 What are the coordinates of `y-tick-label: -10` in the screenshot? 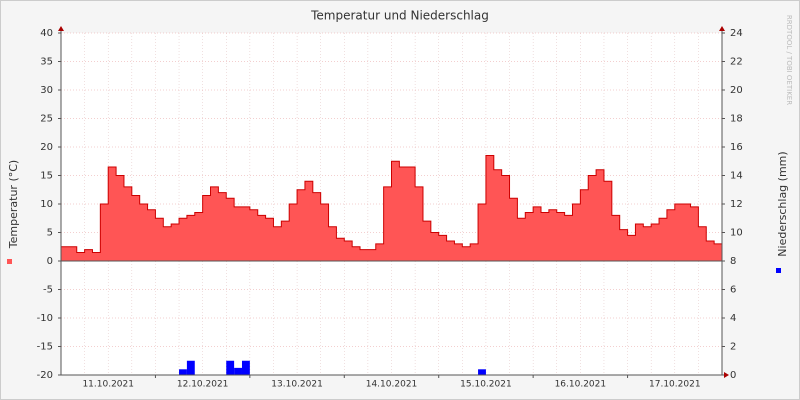 It's located at (45, 318).